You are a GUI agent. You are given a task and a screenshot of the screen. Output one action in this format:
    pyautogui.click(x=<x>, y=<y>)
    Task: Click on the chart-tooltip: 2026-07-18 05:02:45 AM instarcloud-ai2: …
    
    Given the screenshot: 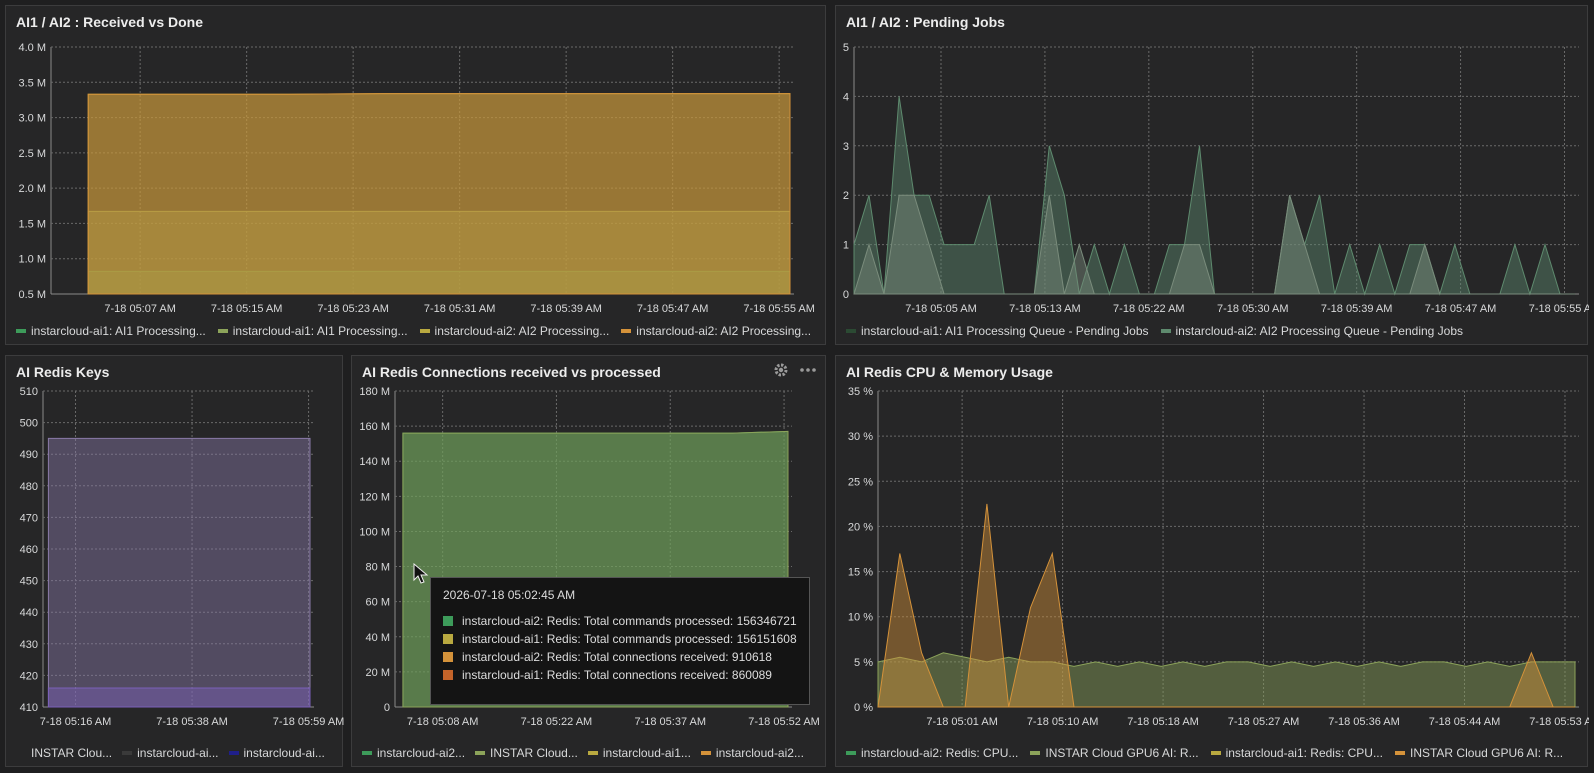 What is the action you would take?
    pyautogui.click(x=620, y=641)
    